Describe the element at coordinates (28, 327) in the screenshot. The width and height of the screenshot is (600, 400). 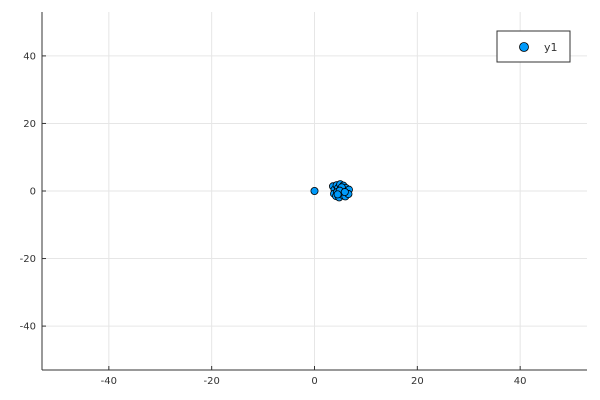
I see `y-tick-label: -40` at that location.